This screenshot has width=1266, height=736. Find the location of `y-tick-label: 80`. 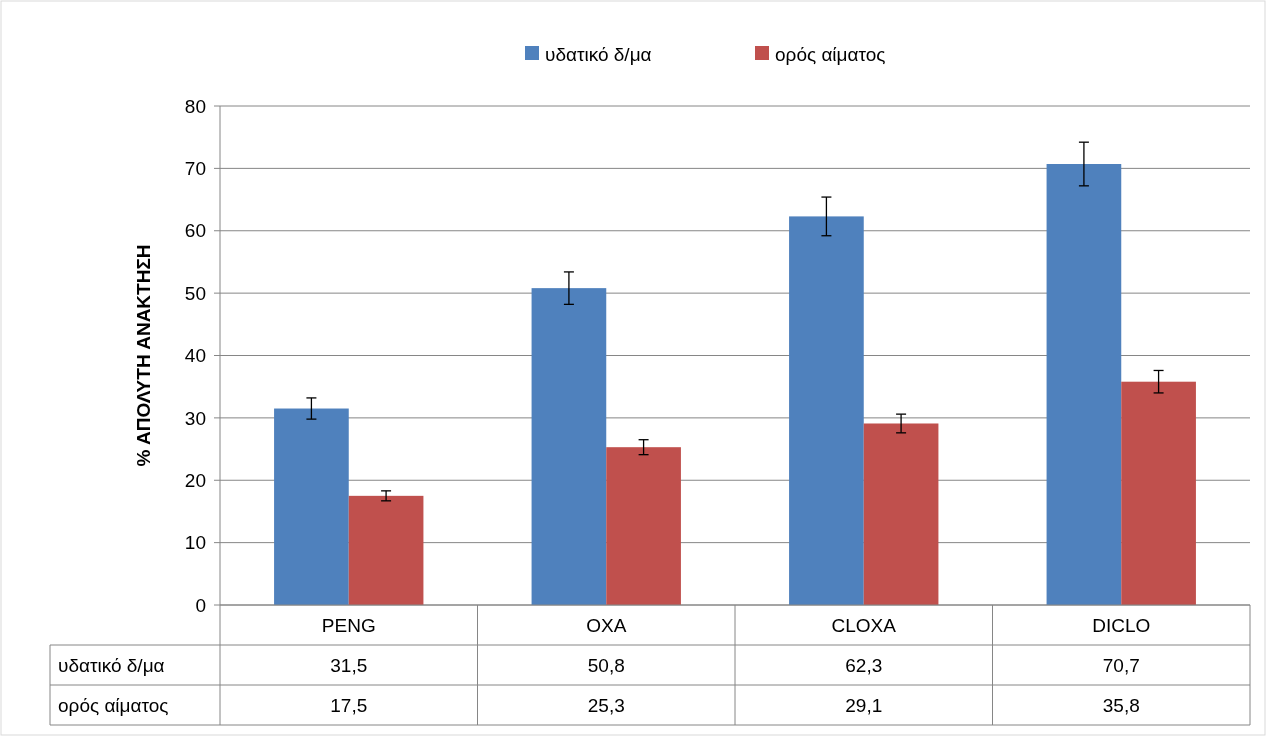

y-tick-label: 80 is located at coordinates (195, 106).